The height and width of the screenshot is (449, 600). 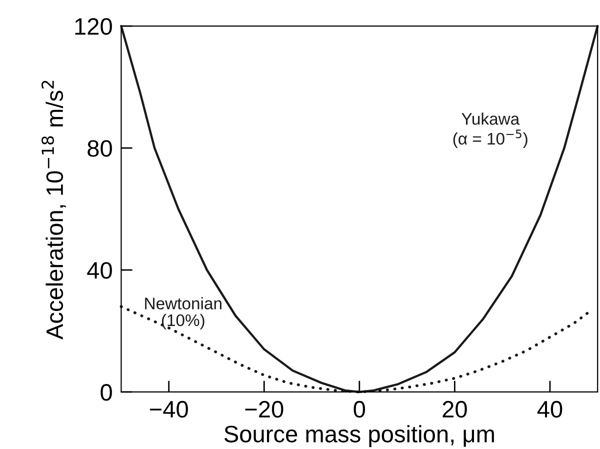 What do you see at coordinates (183, 313) in the screenshot?
I see `series-label: Newtonian (10%)` at bounding box center [183, 313].